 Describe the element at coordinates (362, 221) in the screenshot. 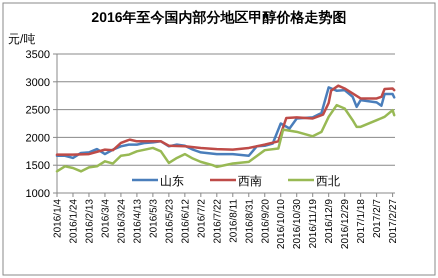

I see `x-tick-label: 2017/1/18` at that location.